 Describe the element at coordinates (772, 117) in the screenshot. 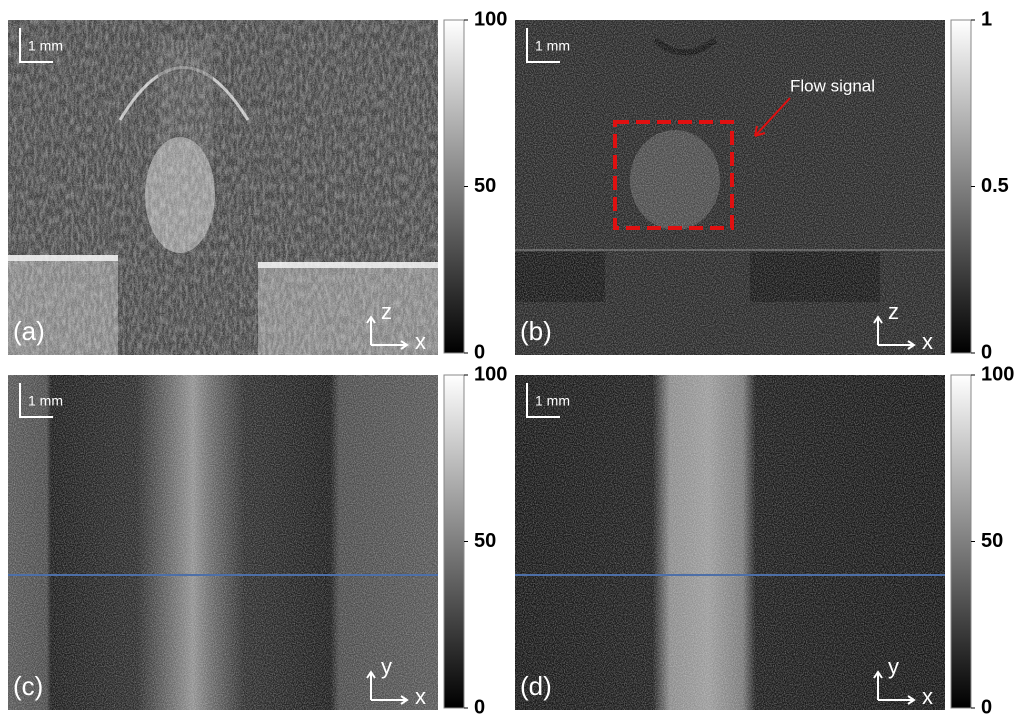

I see `flow-arrow` at that location.